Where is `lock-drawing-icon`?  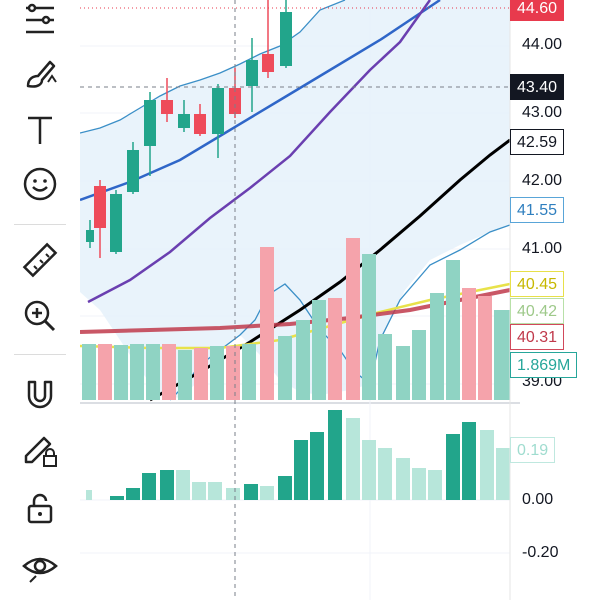
lock-drawing-icon is located at coordinates (40, 451).